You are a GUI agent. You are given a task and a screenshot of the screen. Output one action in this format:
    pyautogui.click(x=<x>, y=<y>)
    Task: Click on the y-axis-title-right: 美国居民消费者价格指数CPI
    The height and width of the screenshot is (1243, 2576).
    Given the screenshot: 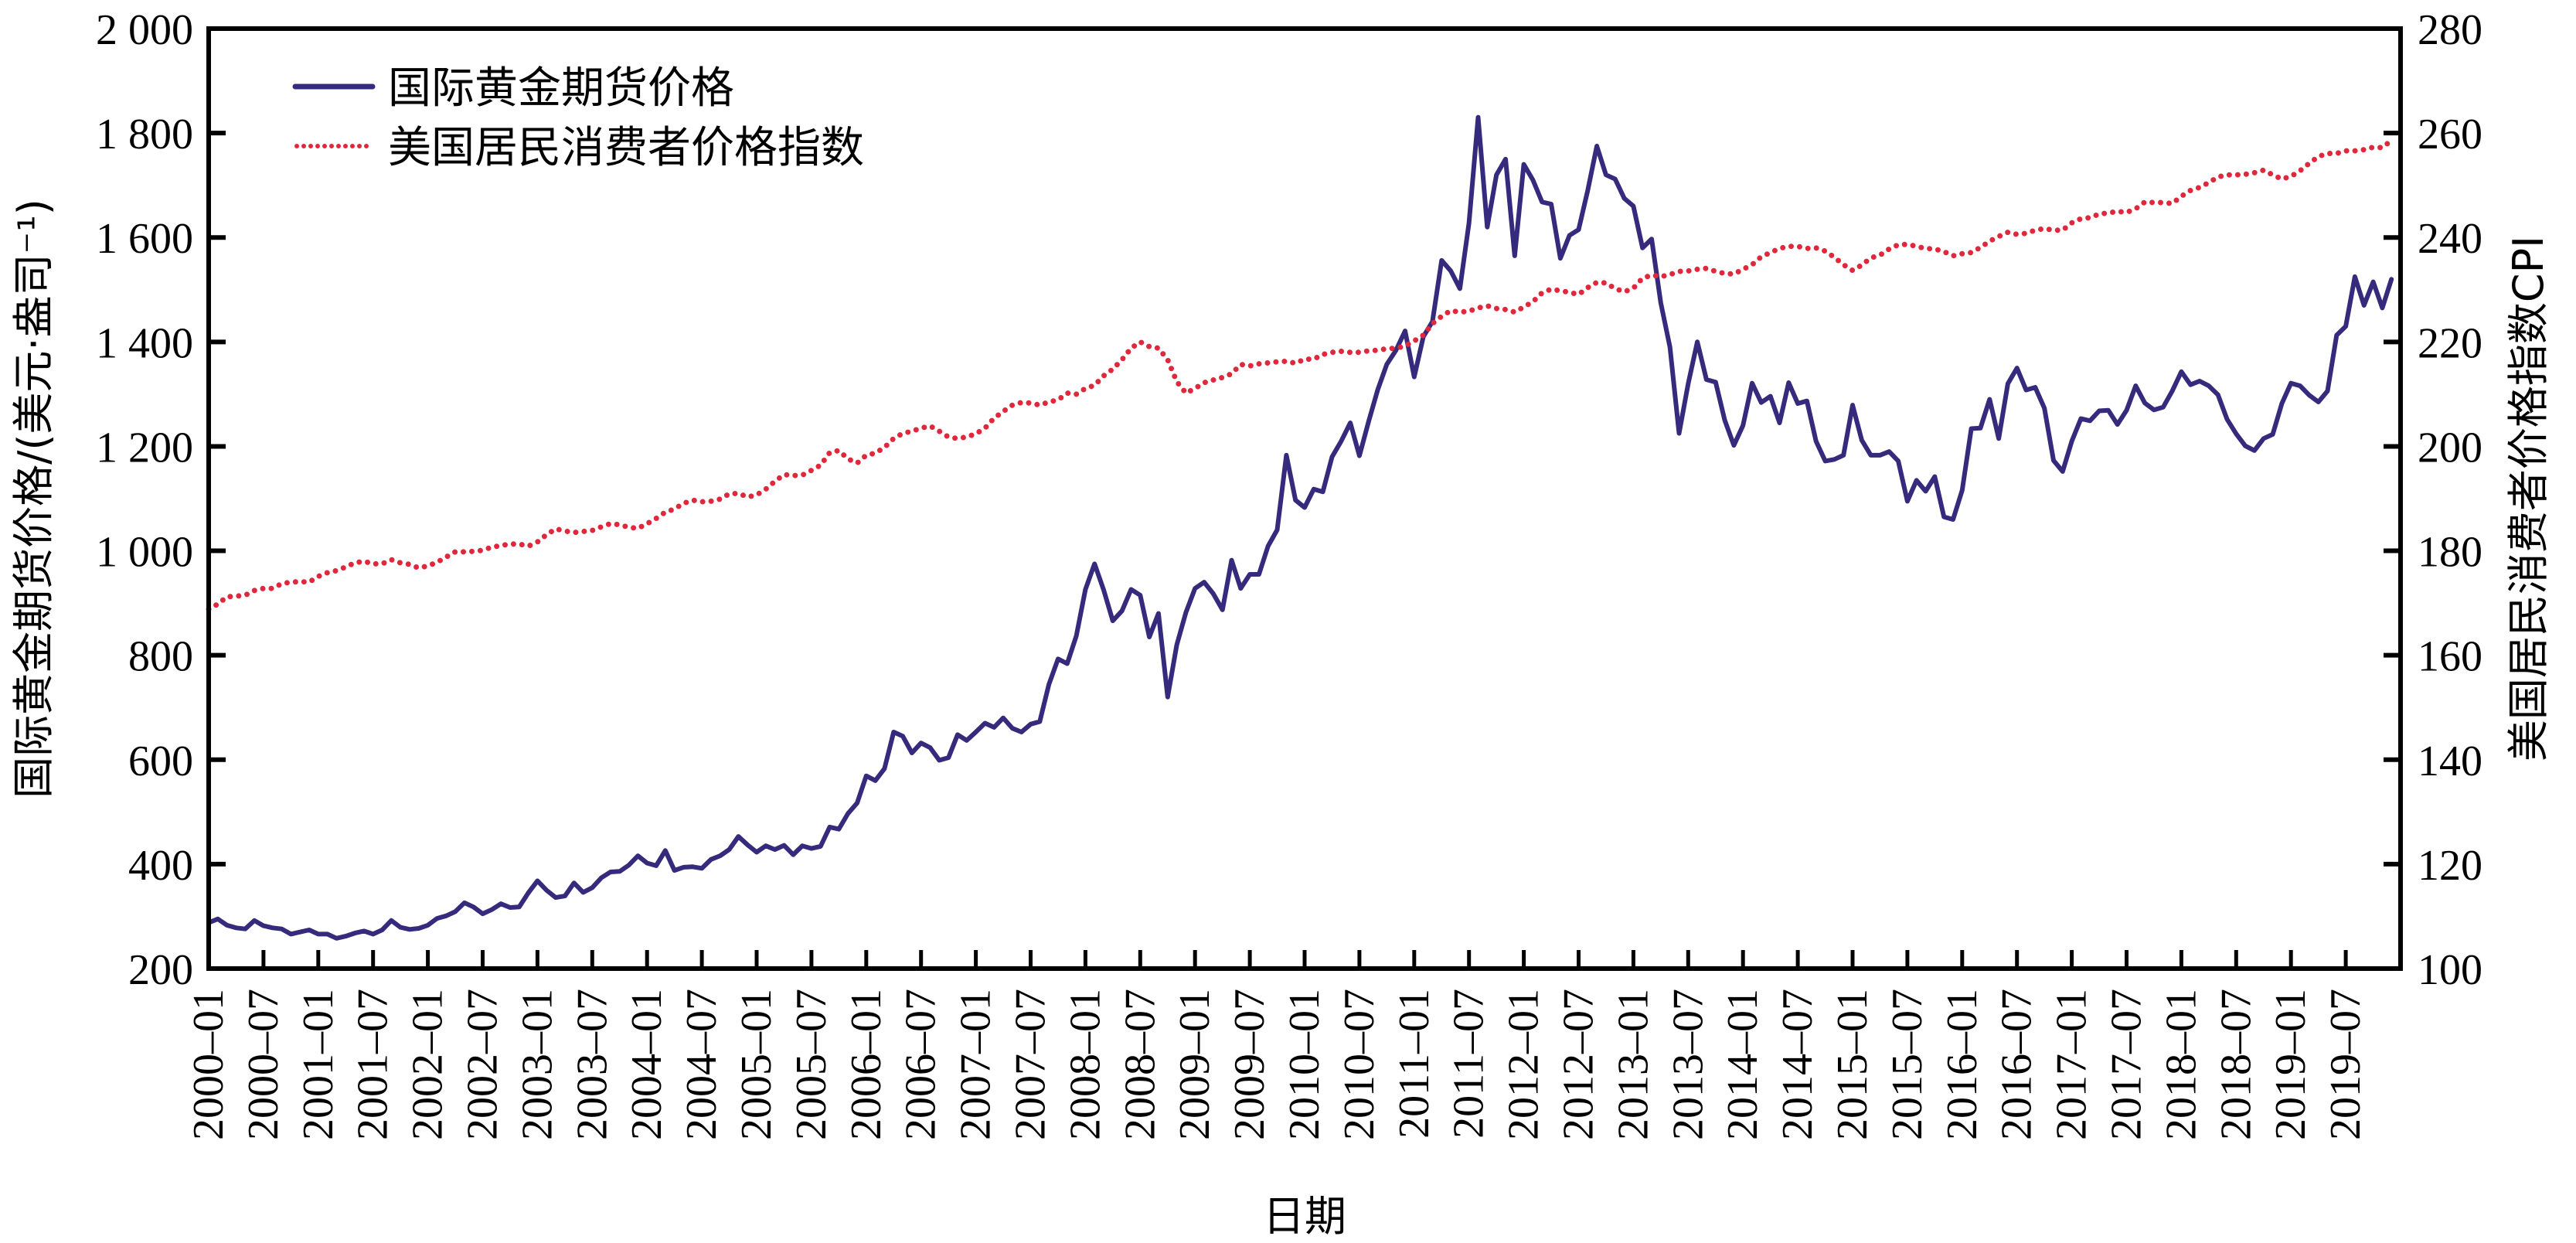 What is the action you would take?
    pyautogui.click(x=2528, y=498)
    